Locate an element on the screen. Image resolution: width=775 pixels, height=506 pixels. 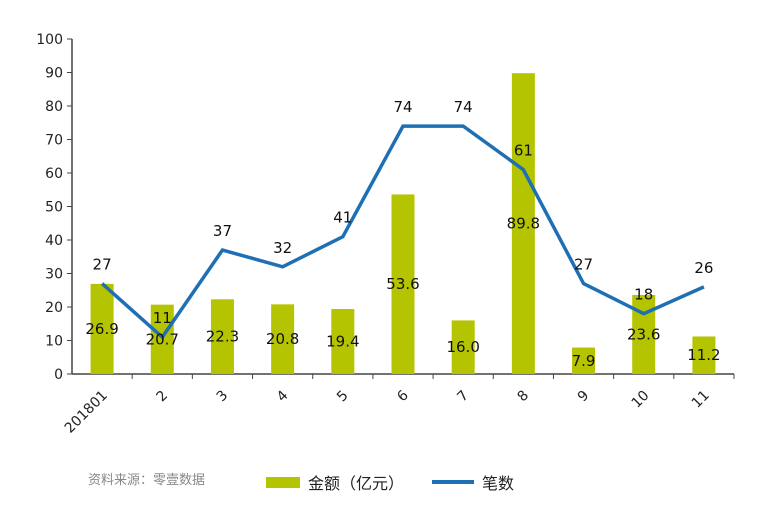
bar-data-label: 53.6 is located at coordinates (402, 284).